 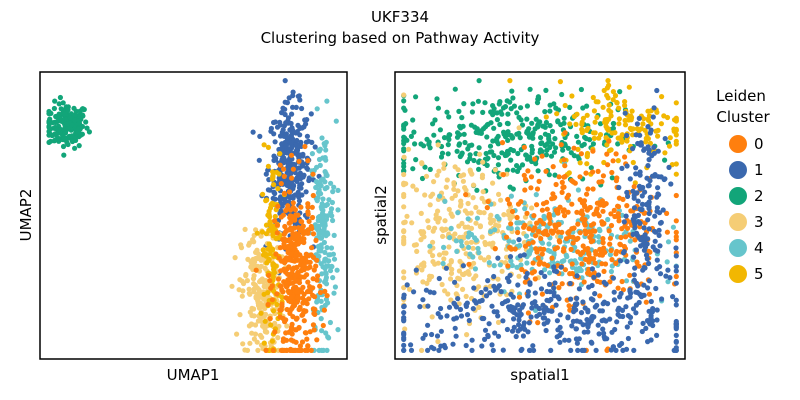 What do you see at coordinates (759, 274) in the screenshot?
I see `legend-label-5: 5` at bounding box center [759, 274].